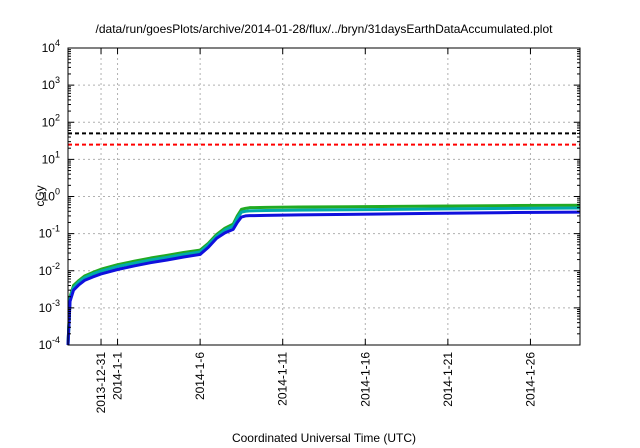  I want to click on y-tick-label: 10¹, so click(51, 157).